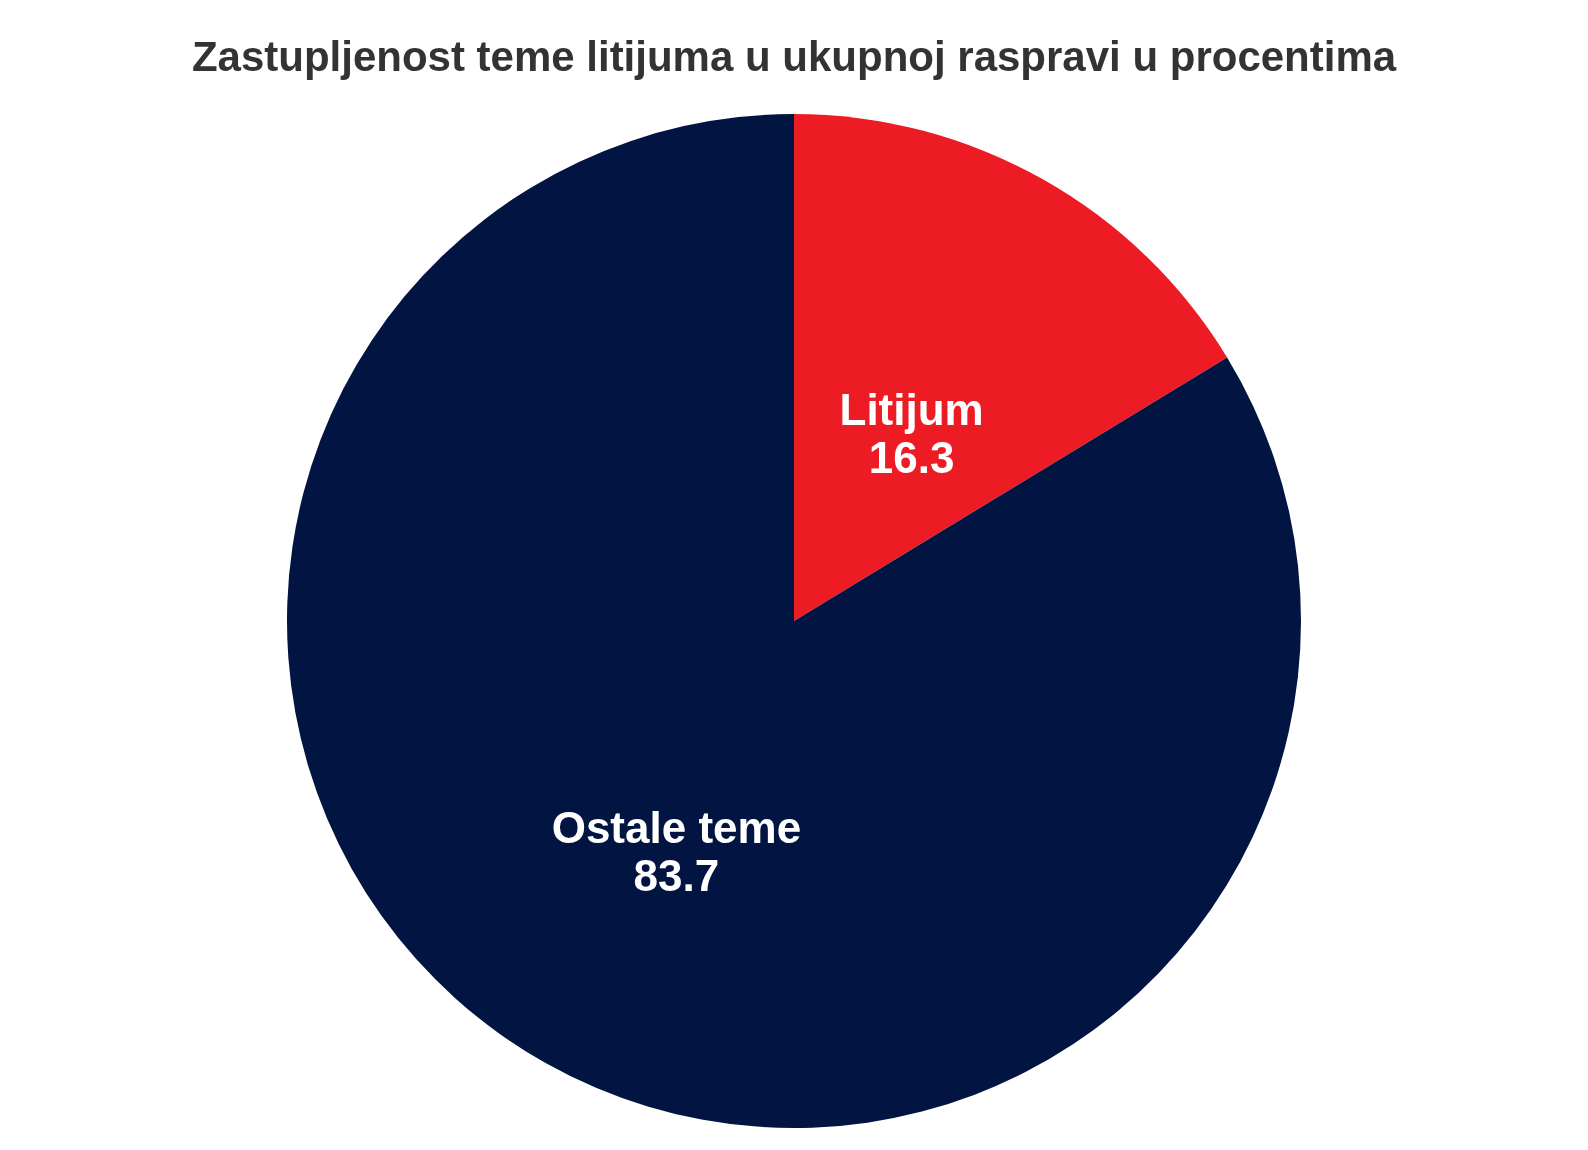 The width and height of the screenshot is (1588, 1150). What do you see at coordinates (794, 56) in the screenshot?
I see `chart-title: Zastupljenost teme litijuma u ukupnoj raspravi u procentima` at bounding box center [794, 56].